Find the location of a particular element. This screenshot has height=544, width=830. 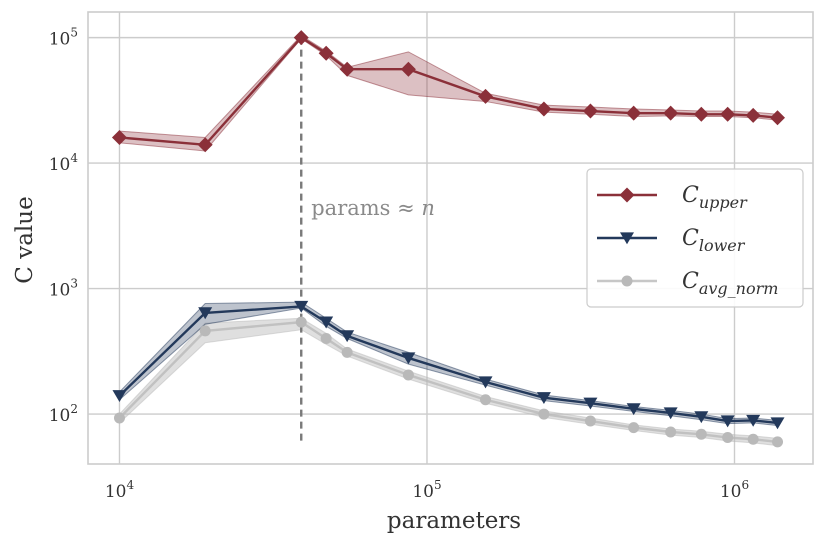

y-tick-label: 10³ is located at coordinates (63, 289).